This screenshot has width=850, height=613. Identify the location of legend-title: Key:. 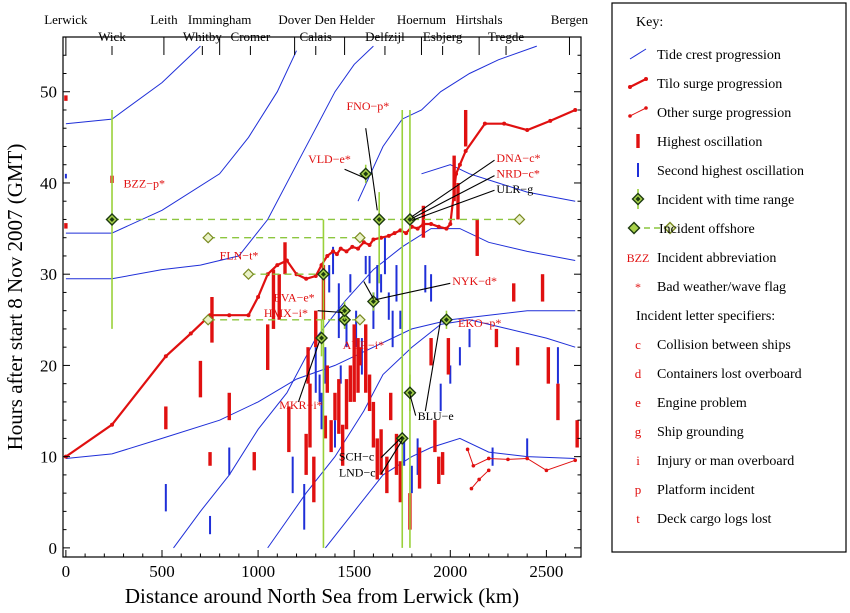
(649, 22).